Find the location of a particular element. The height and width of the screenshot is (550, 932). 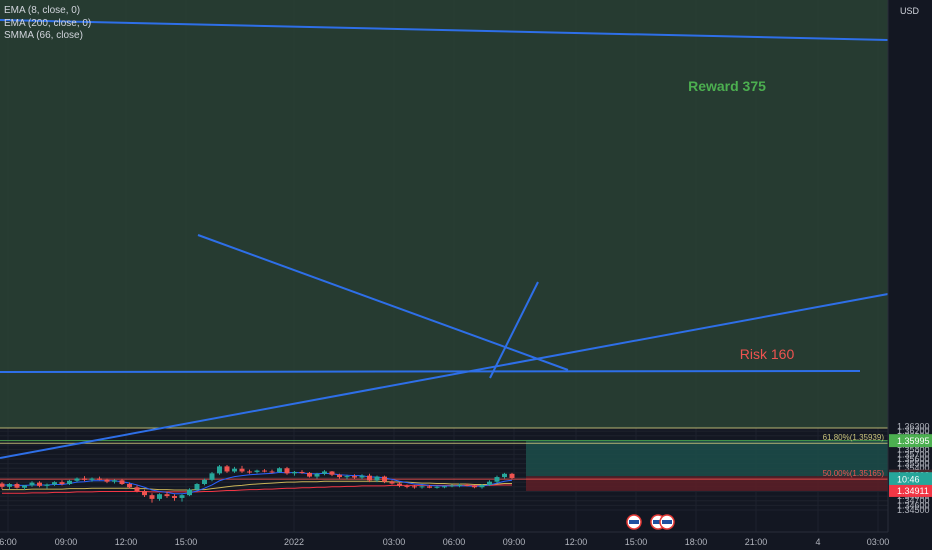

price-tick-label: 1.36200 is located at coordinates (913, 431).